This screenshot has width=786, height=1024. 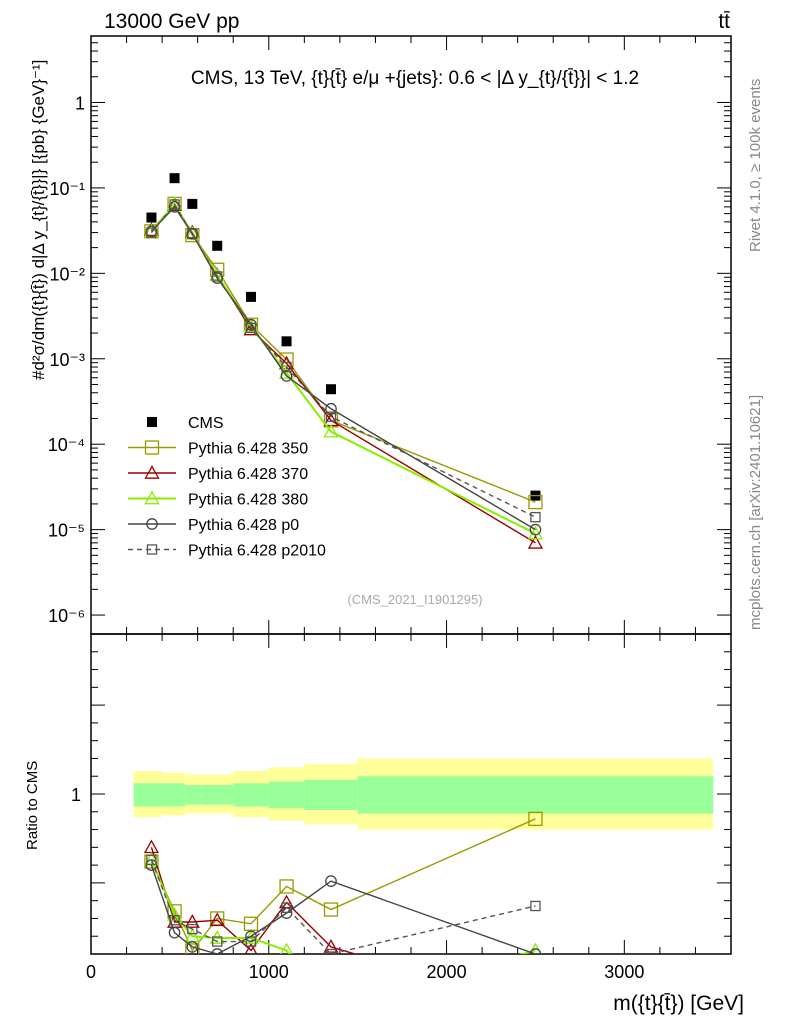 What do you see at coordinates (171, 21) in the screenshot?
I see `energy-label: 13000 GeV pp` at bounding box center [171, 21].